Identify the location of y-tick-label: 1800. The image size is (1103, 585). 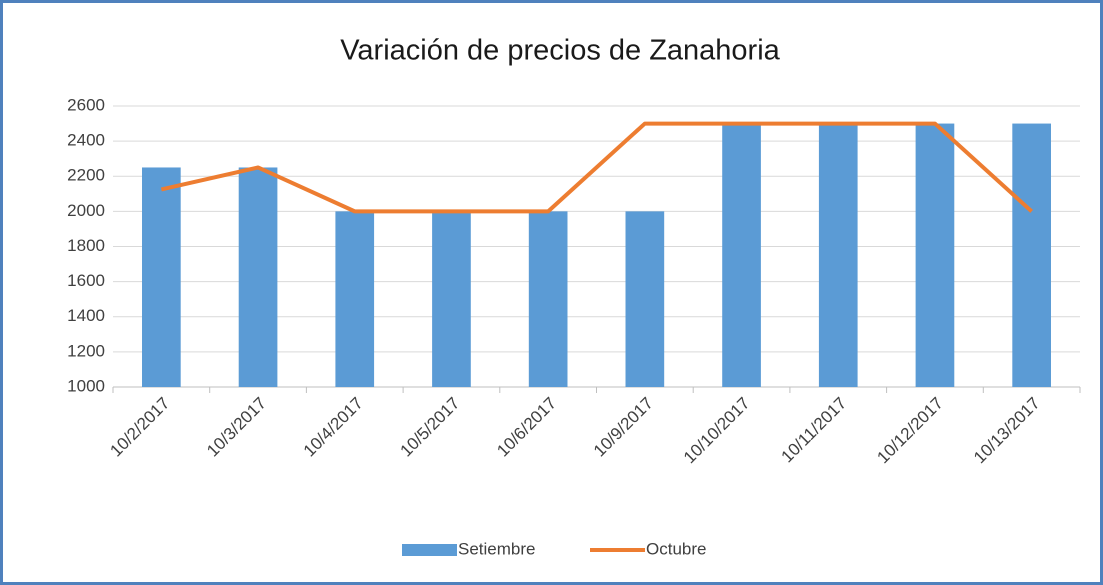
(86, 245).